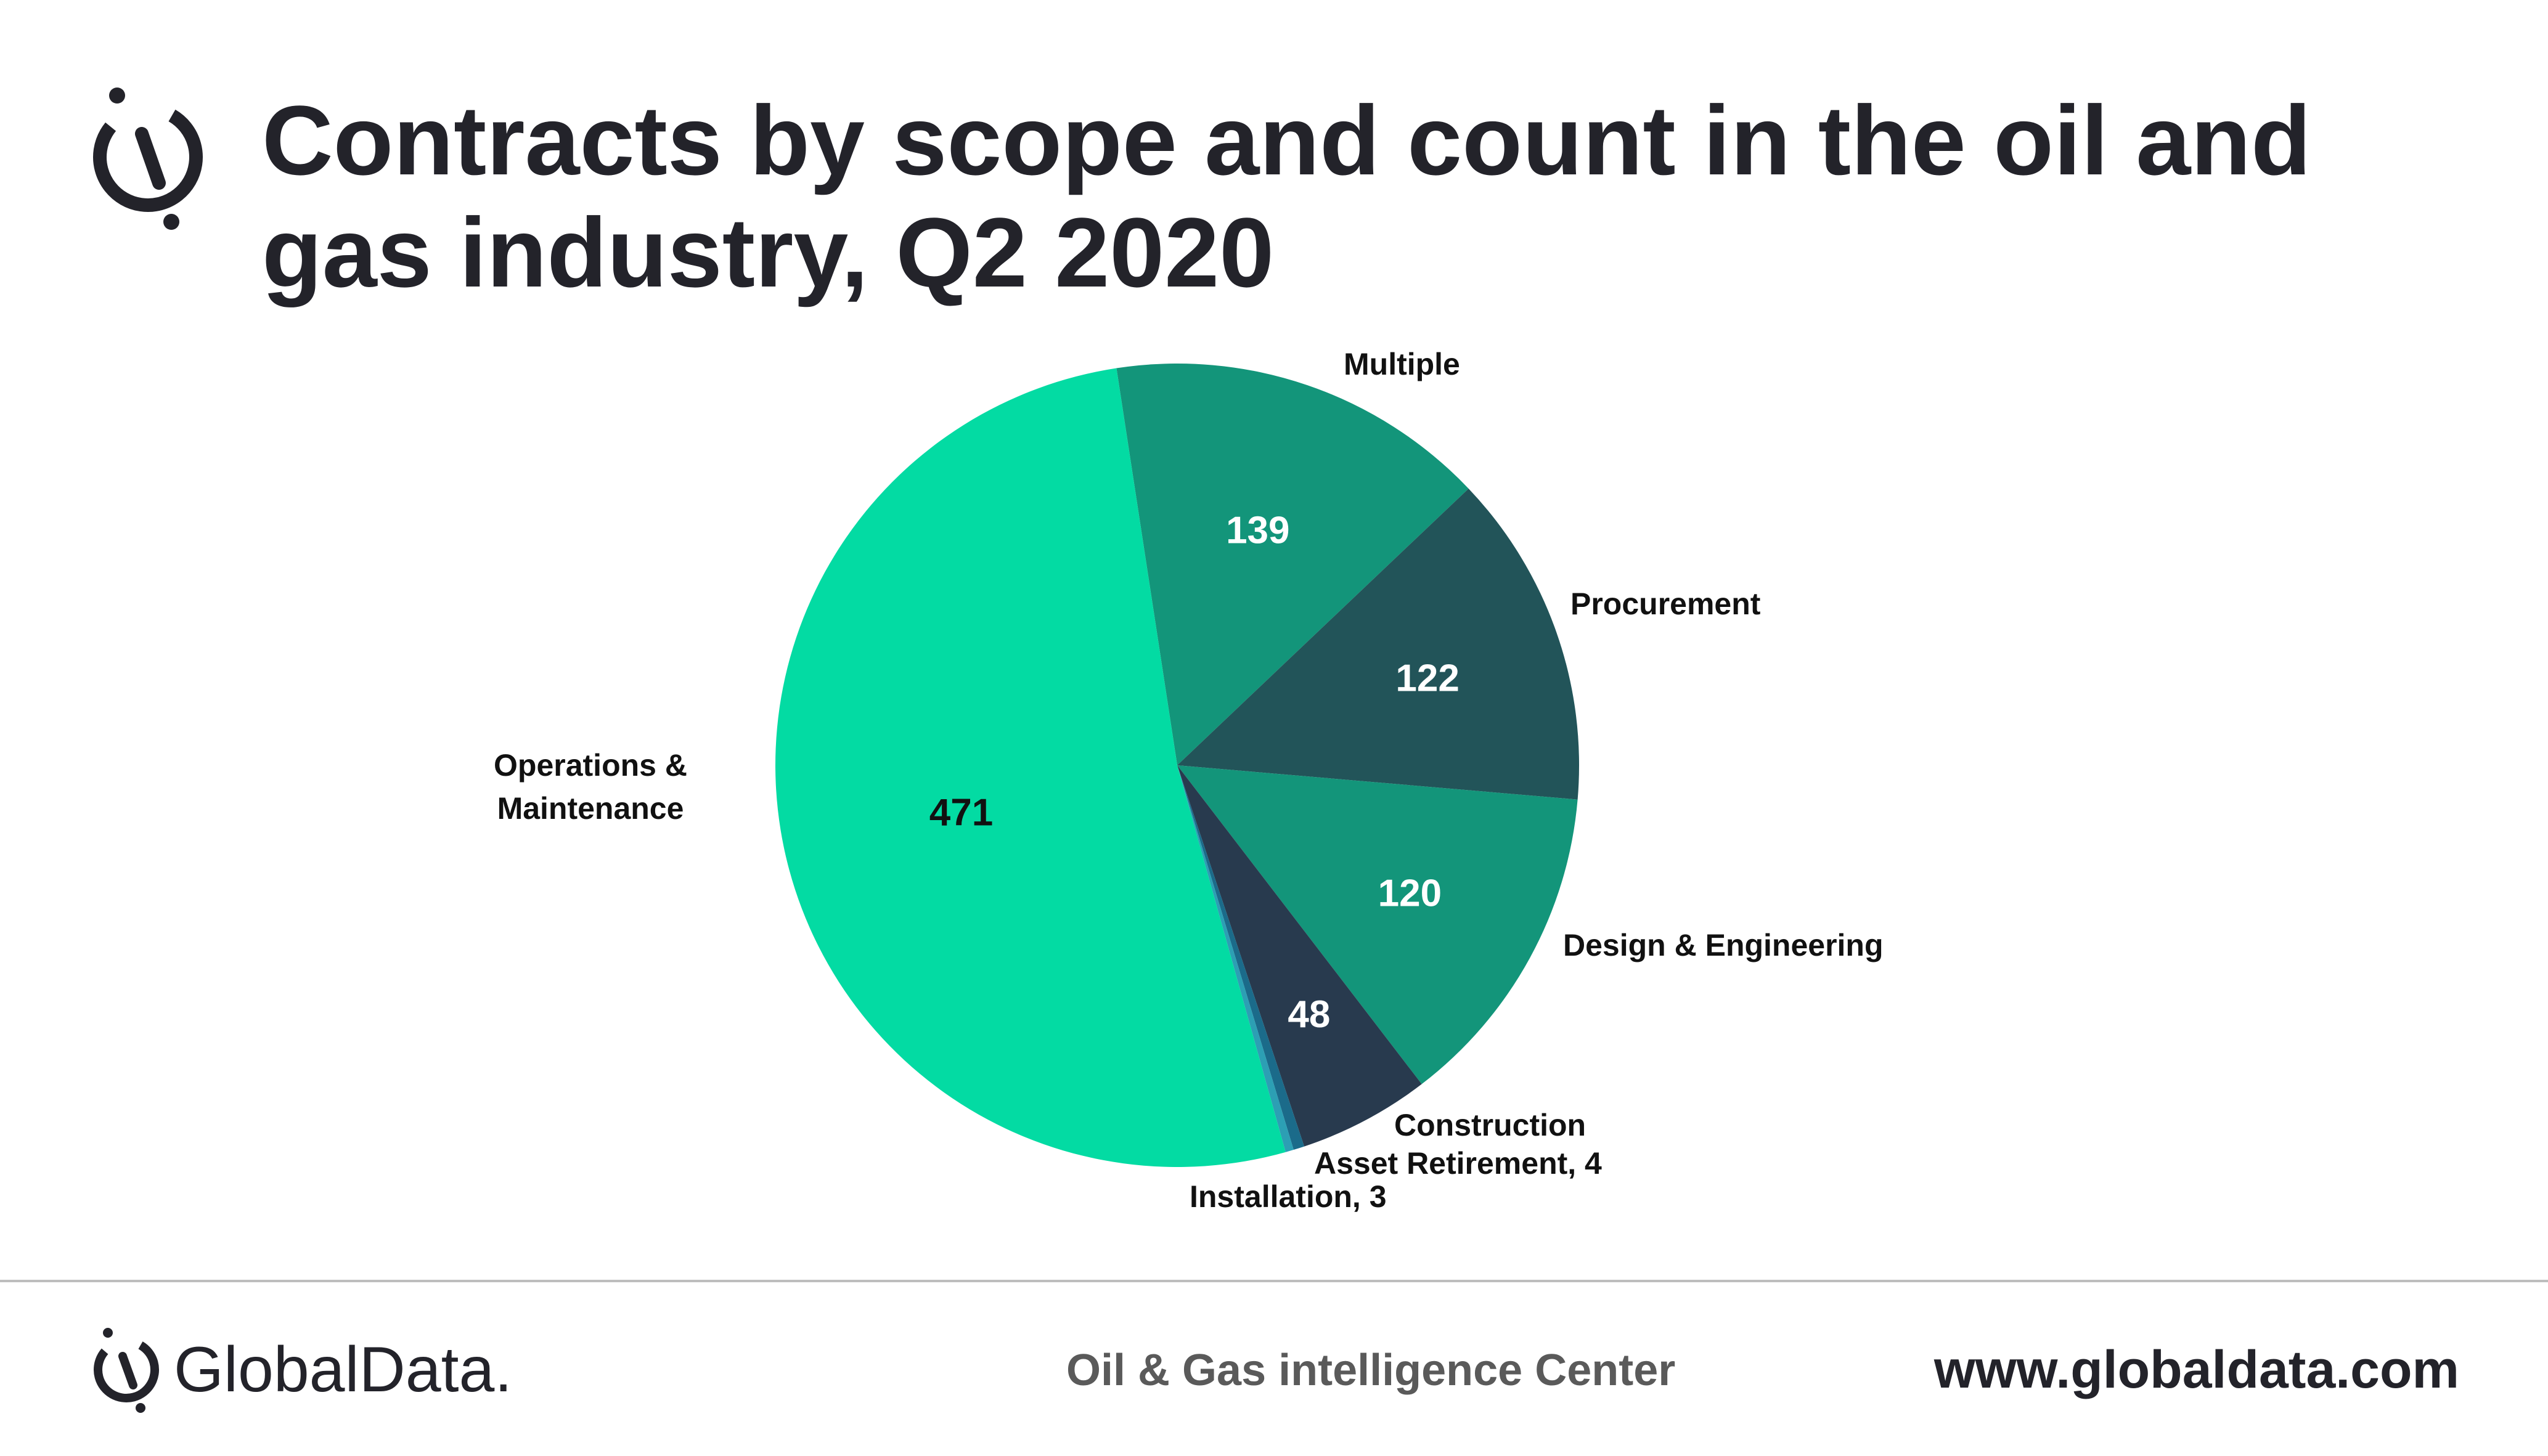  What do you see at coordinates (1665, 604) in the screenshot?
I see `category-label-procurement: Procurement` at bounding box center [1665, 604].